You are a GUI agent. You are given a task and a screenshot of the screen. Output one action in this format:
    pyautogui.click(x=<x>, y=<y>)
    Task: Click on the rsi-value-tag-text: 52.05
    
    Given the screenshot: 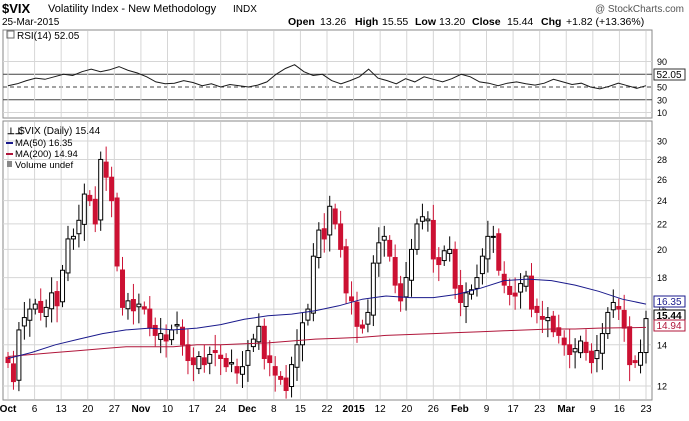 What is the action you would take?
    pyautogui.click(x=668, y=75)
    